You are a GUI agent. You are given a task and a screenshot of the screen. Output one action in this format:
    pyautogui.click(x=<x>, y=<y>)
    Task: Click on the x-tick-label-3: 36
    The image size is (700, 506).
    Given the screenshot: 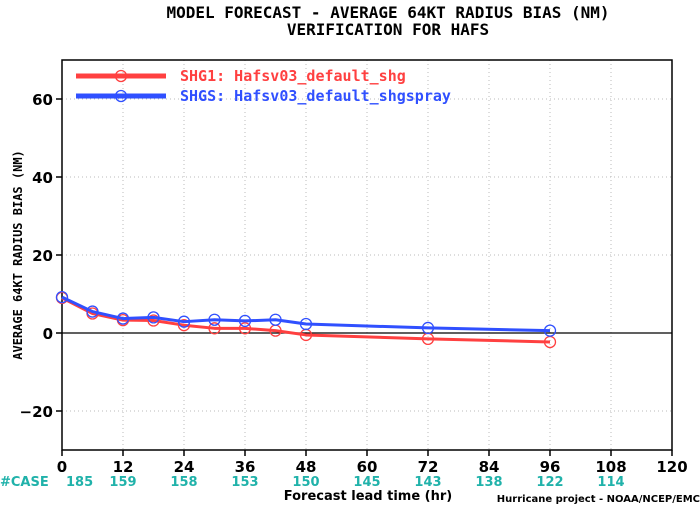 What is the action you would take?
    pyautogui.click(x=245, y=467)
    